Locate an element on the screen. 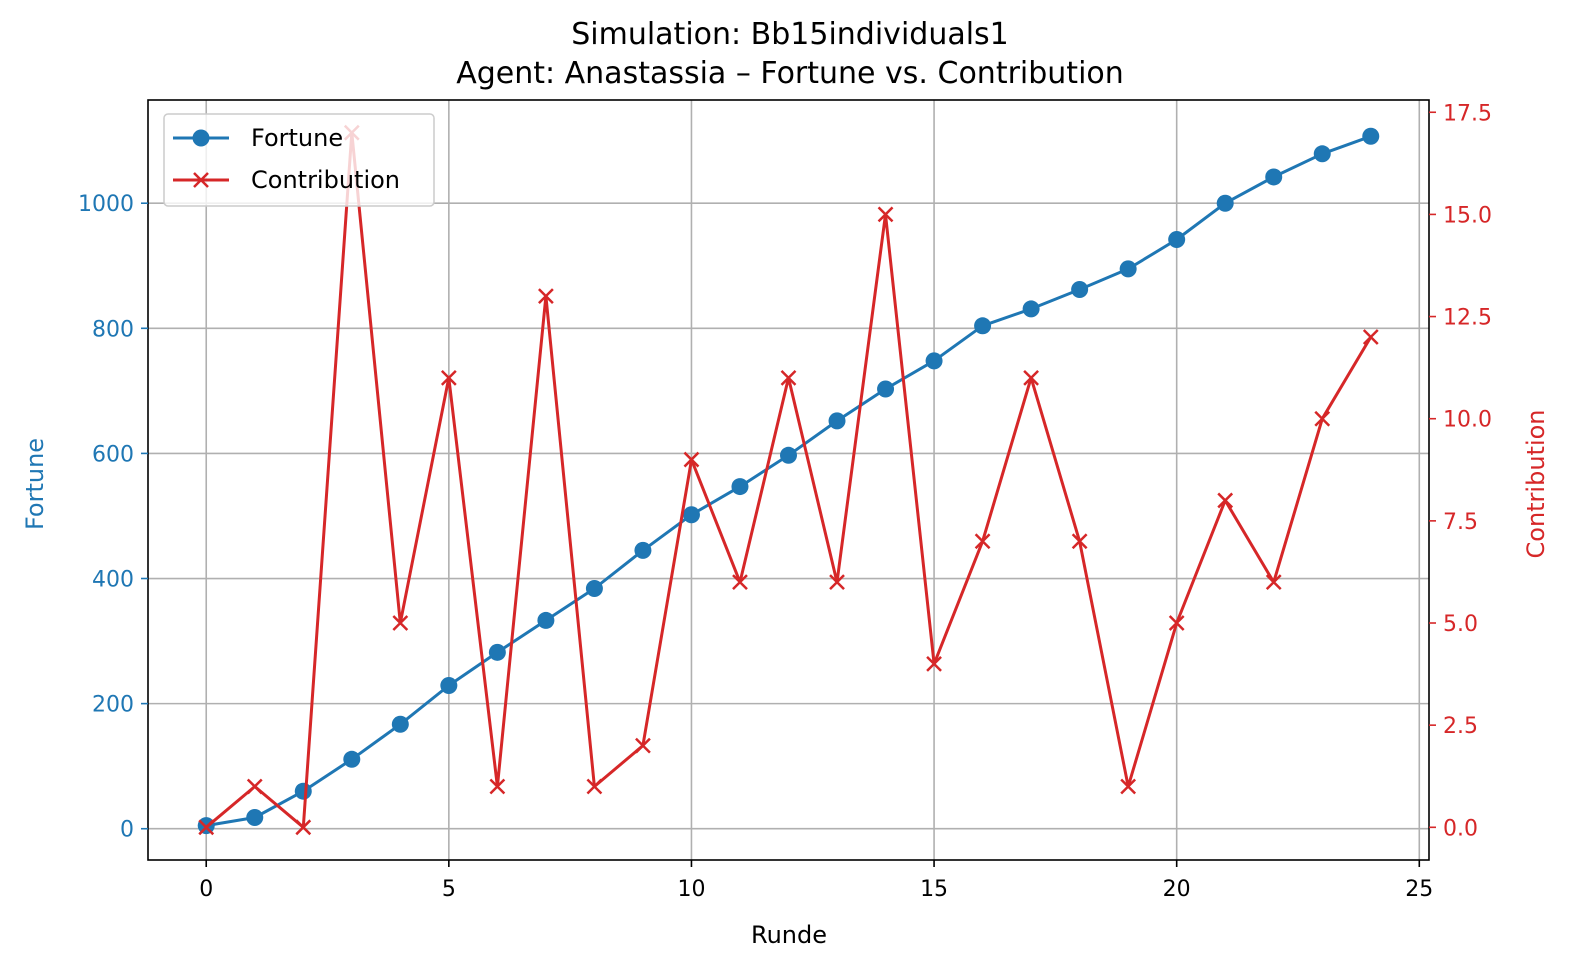 The width and height of the screenshot is (1581, 974). y-left-tick-label: 200 is located at coordinates (113, 705).